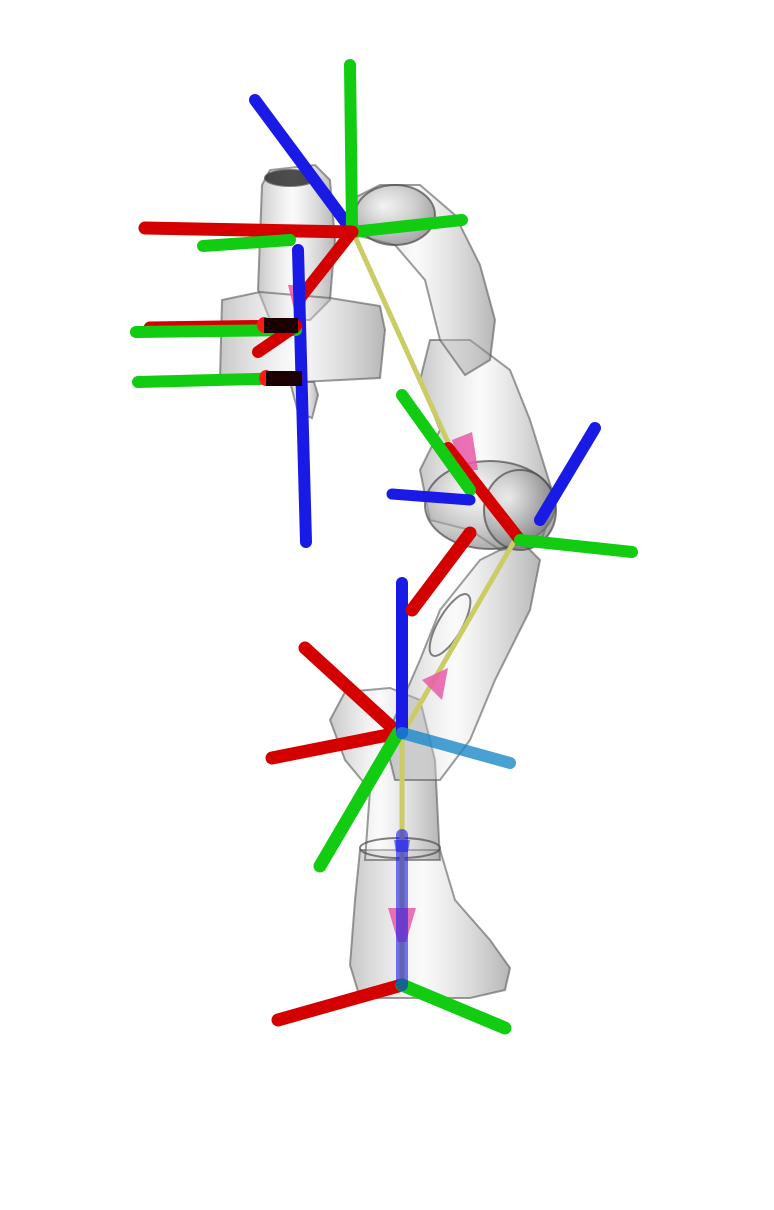 Image resolution: width=774 pixels, height=1210 pixels. I want to click on elbow-joint, so click(520, 510).